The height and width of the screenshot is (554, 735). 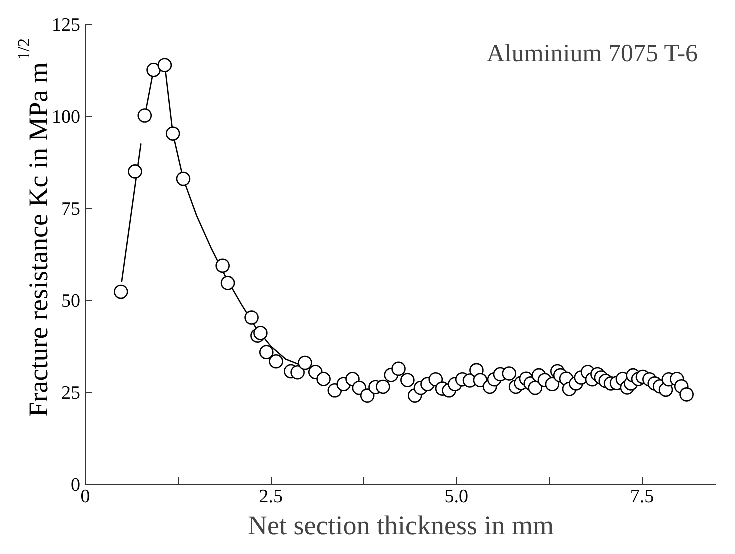 What do you see at coordinates (66, 117) in the screenshot?
I see `y-tick-label: 100` at bounding box center [66, 117].